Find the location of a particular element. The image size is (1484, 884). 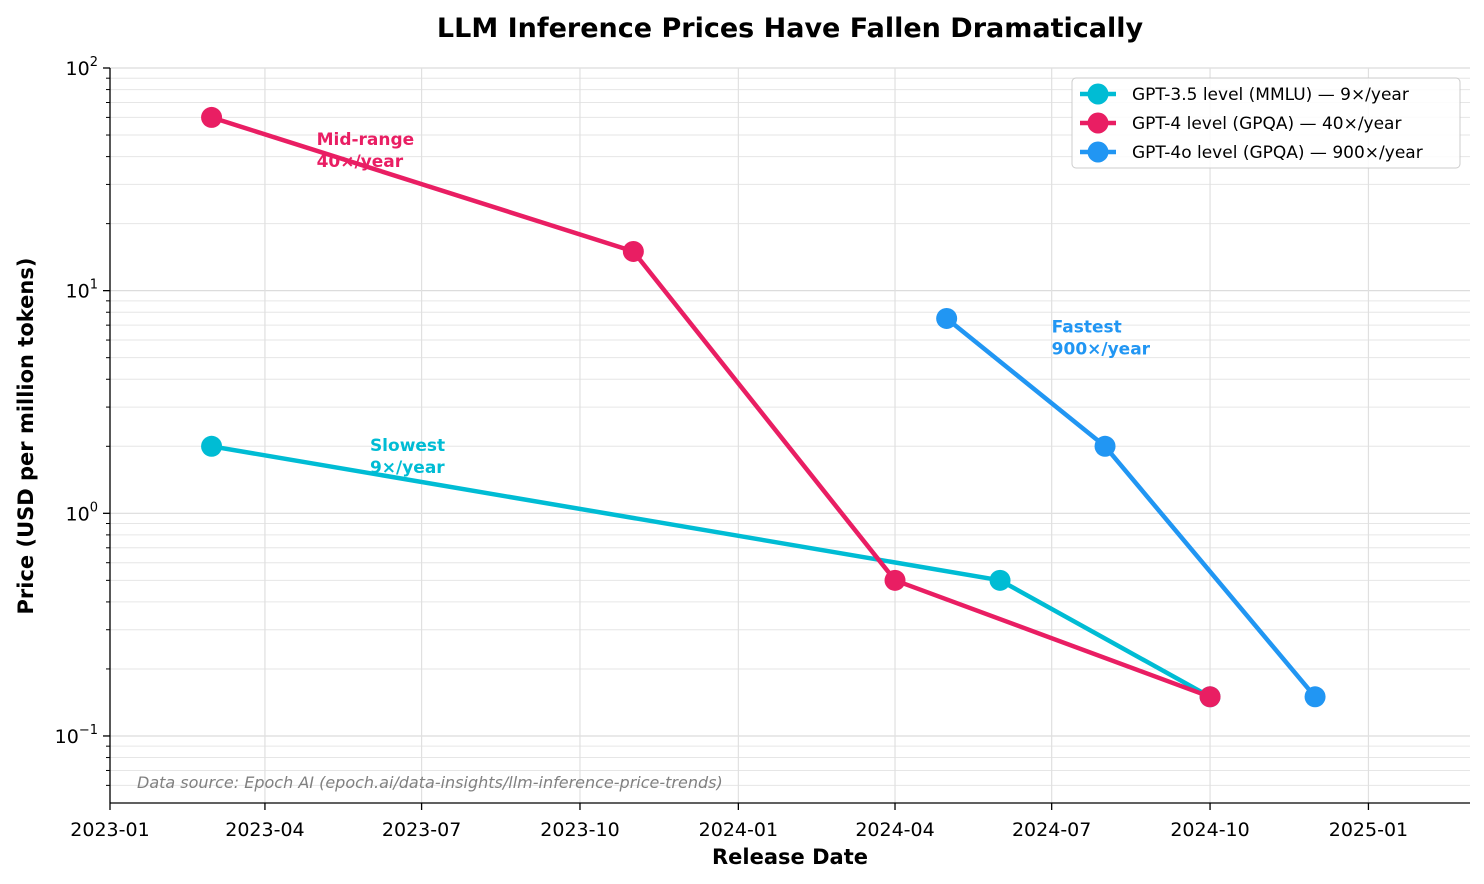

legend-item: GPT-3.5 level (MMLU) — 9×/year is located at coordinates (1244, 94).